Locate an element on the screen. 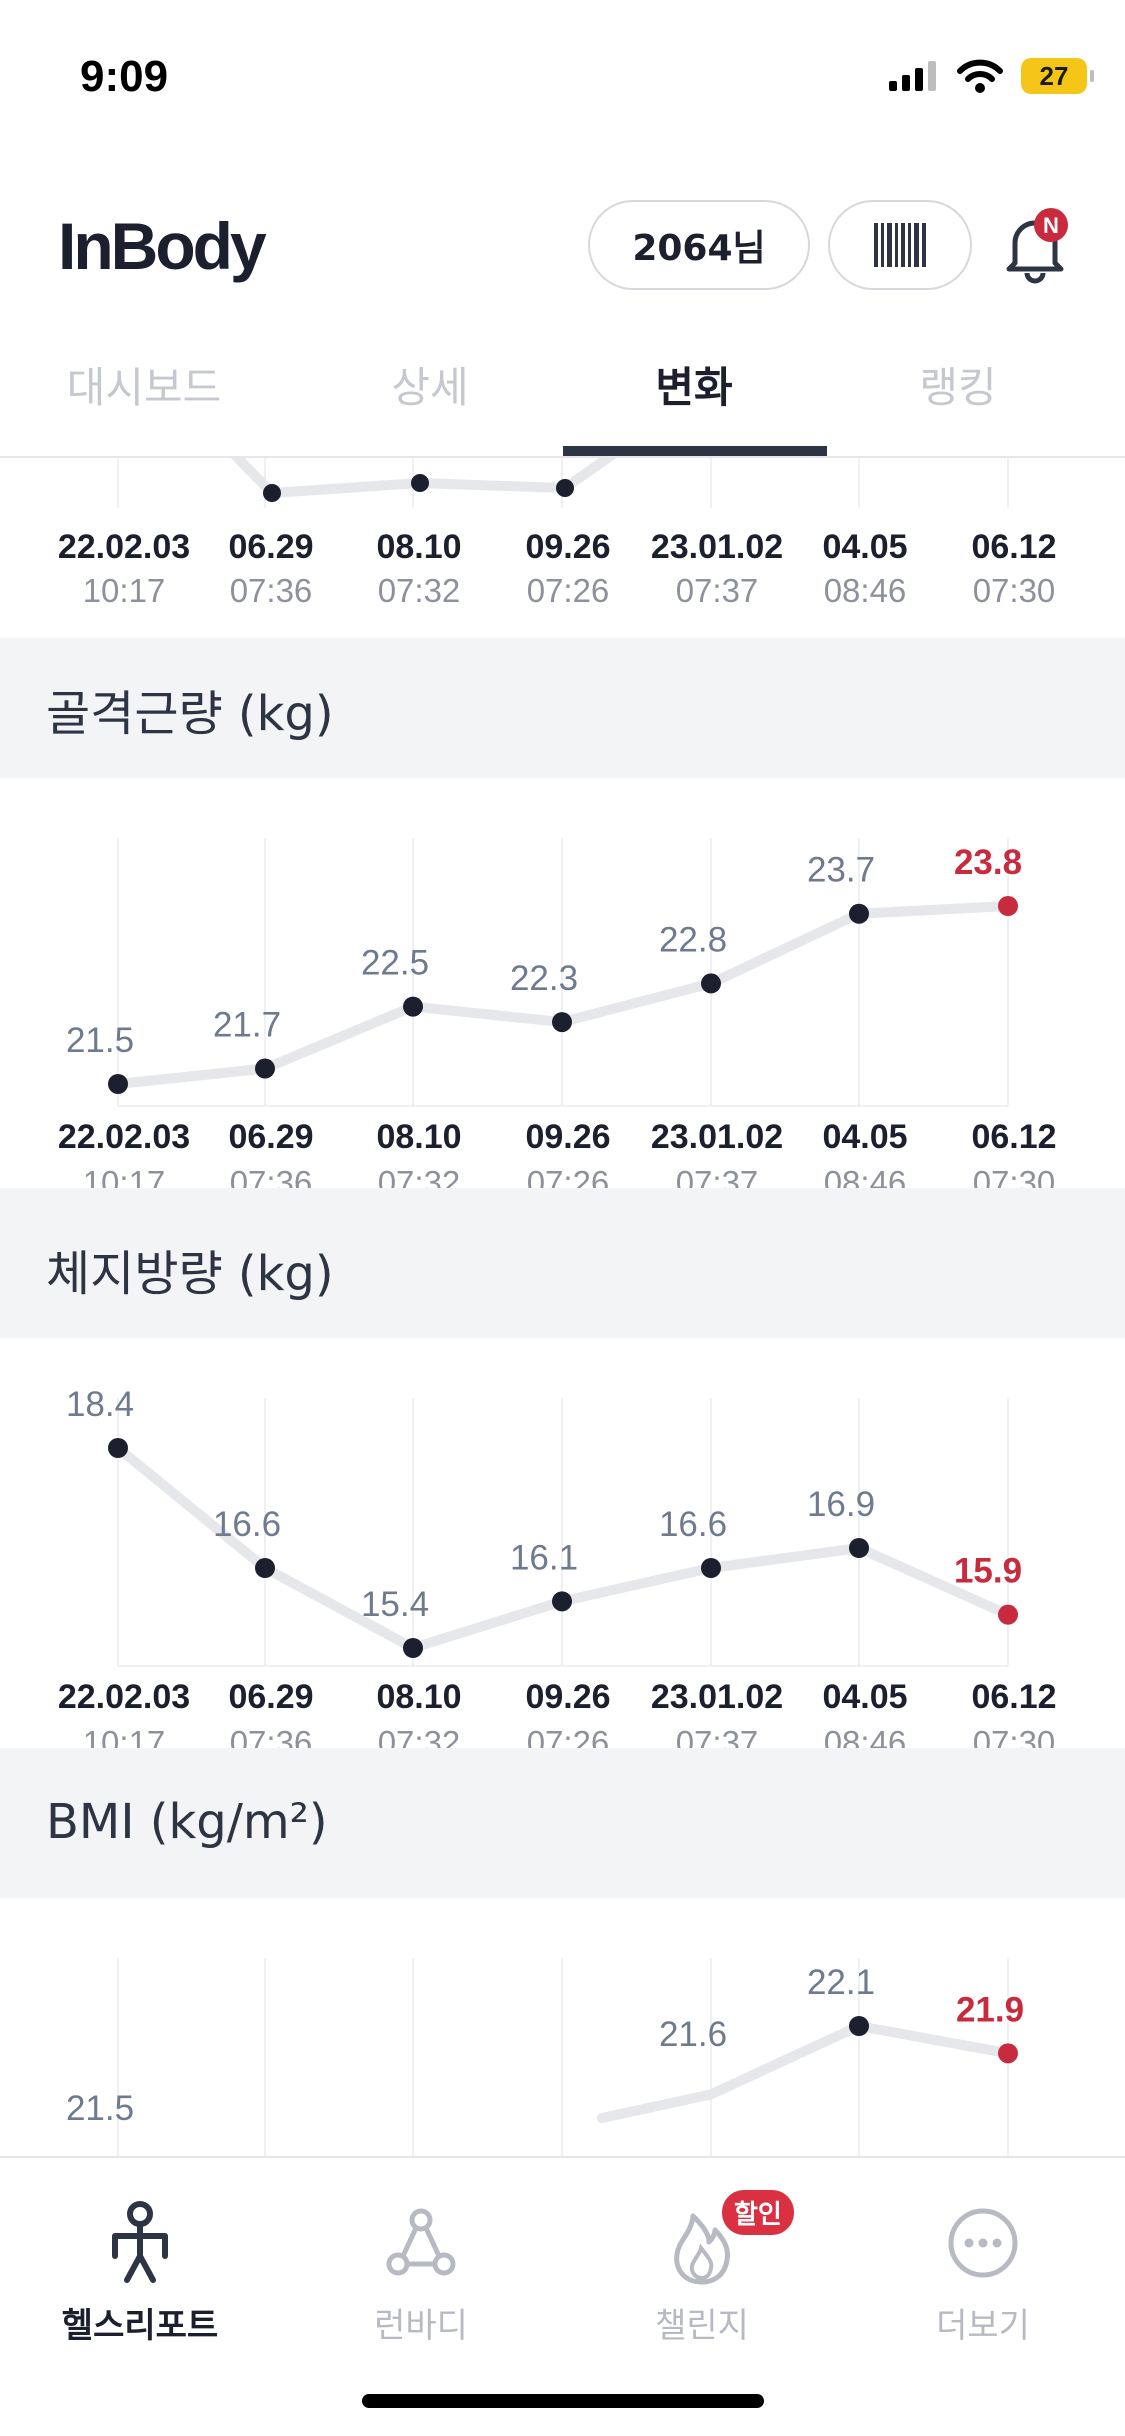  app-header: InBody 2064님 N is located at coordinates (562, 245).